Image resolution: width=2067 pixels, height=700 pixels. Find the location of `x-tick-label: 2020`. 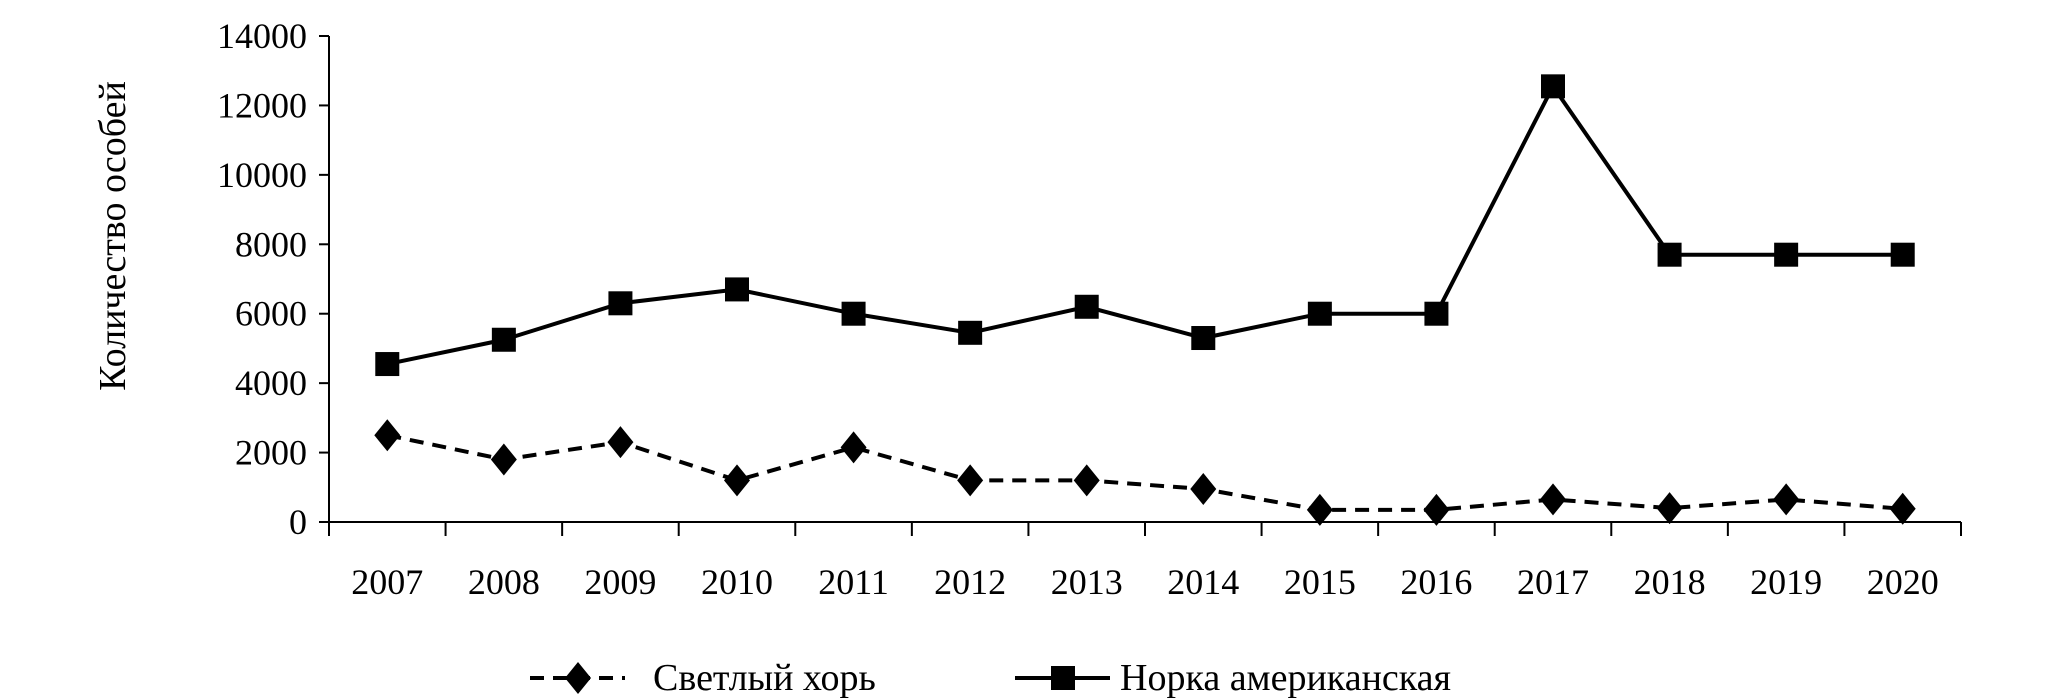

x-tick-label: 2020 is located at coordinates (1903, 582).